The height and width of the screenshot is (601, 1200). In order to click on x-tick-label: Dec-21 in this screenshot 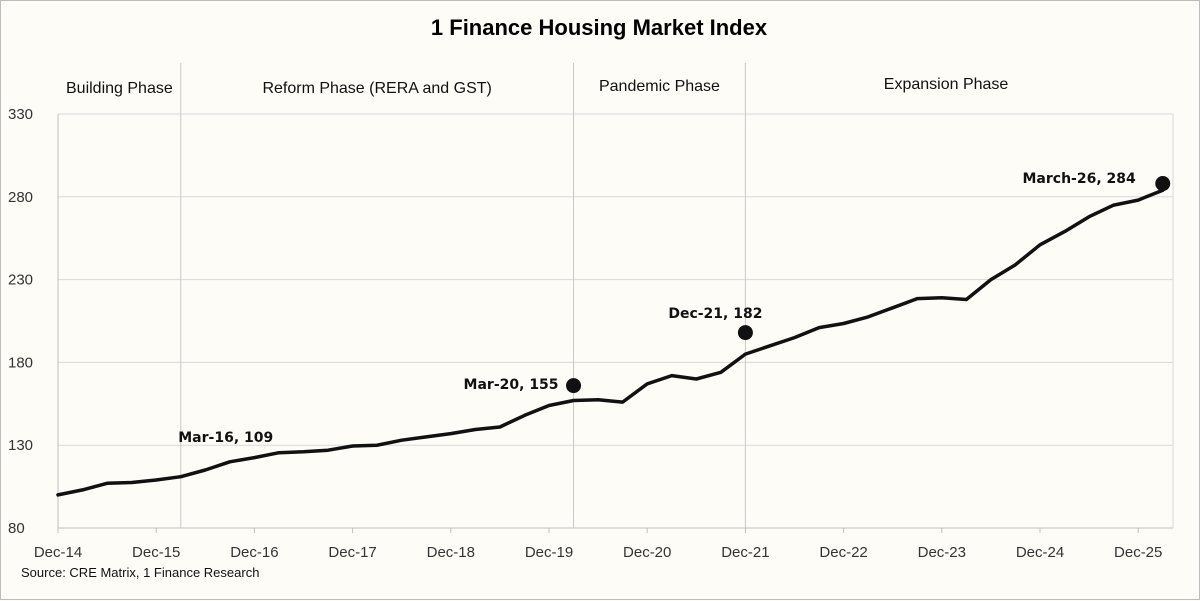, I will do `click(745, 552)`.